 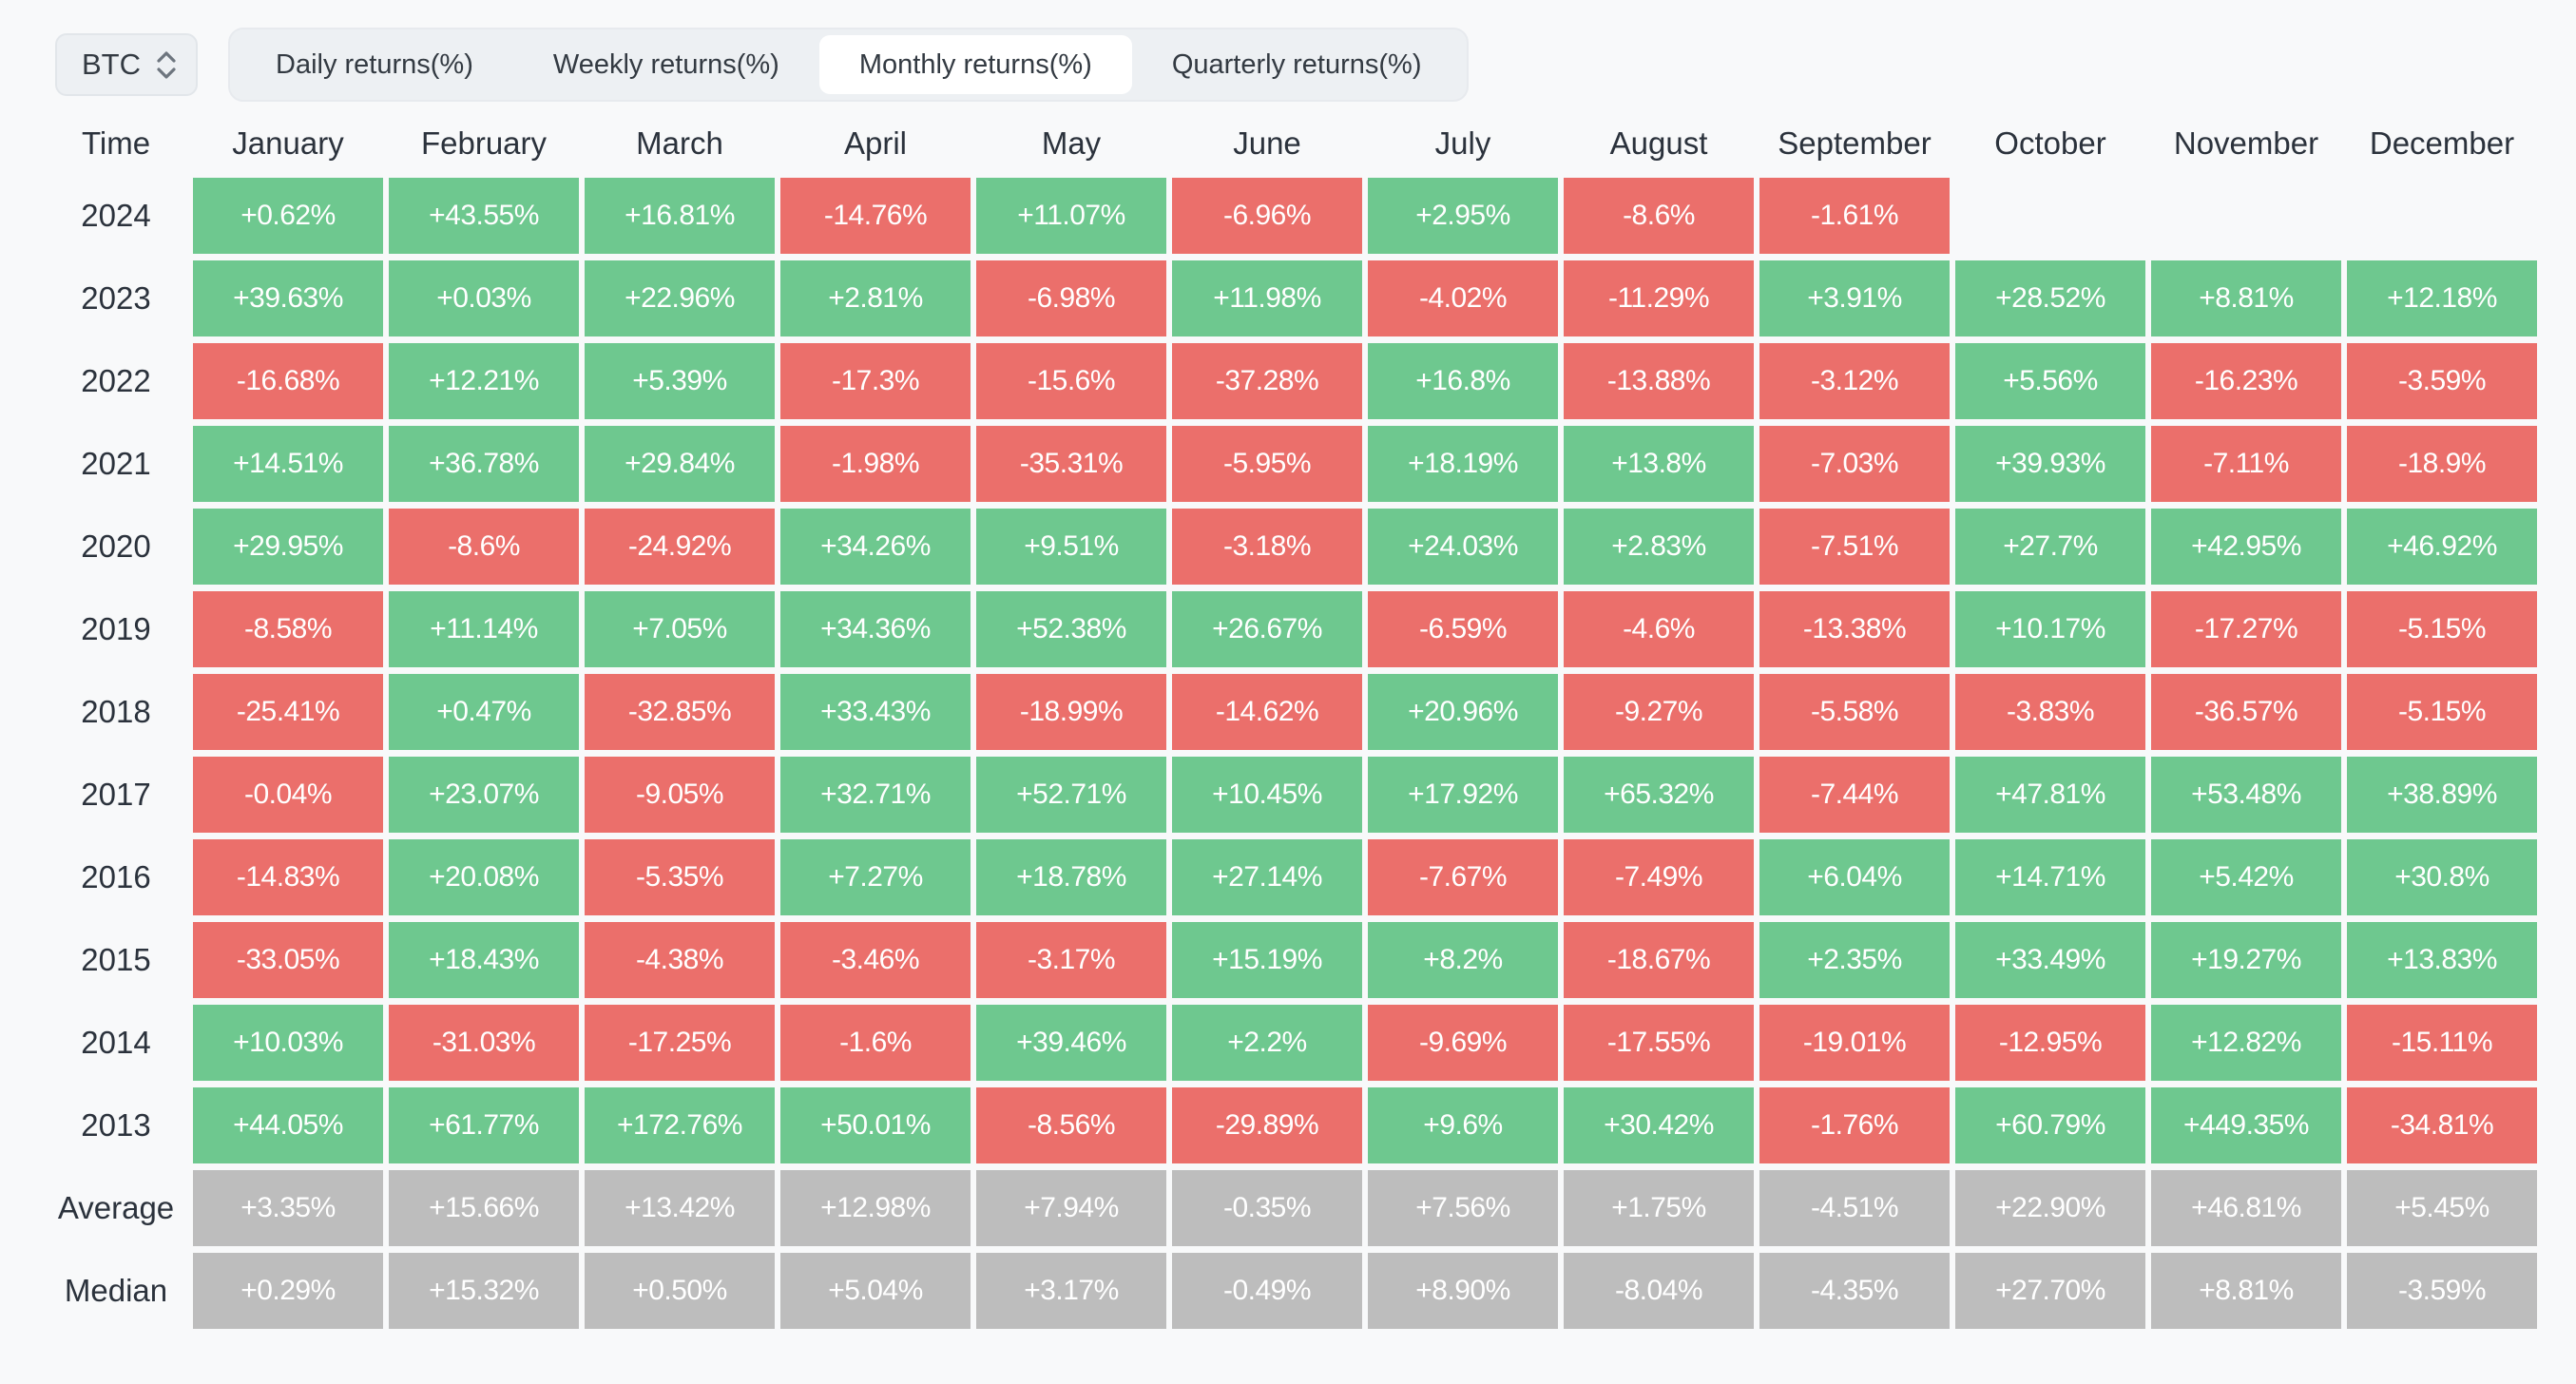 I want to click on return-cell-2022-december: -3.59%, so click(x=2442, y=381).